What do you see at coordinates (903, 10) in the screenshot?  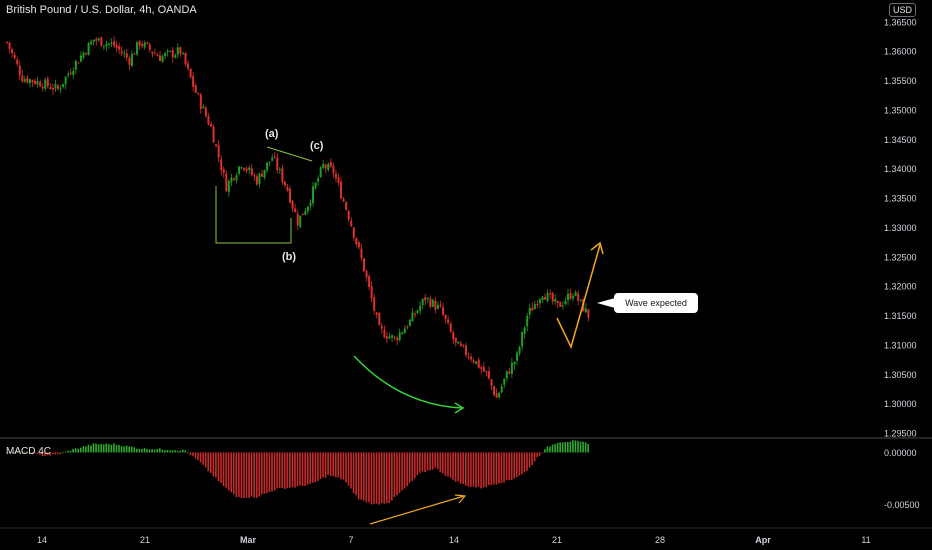 I see `currency-button: USD` at bounding box center [903, 10].